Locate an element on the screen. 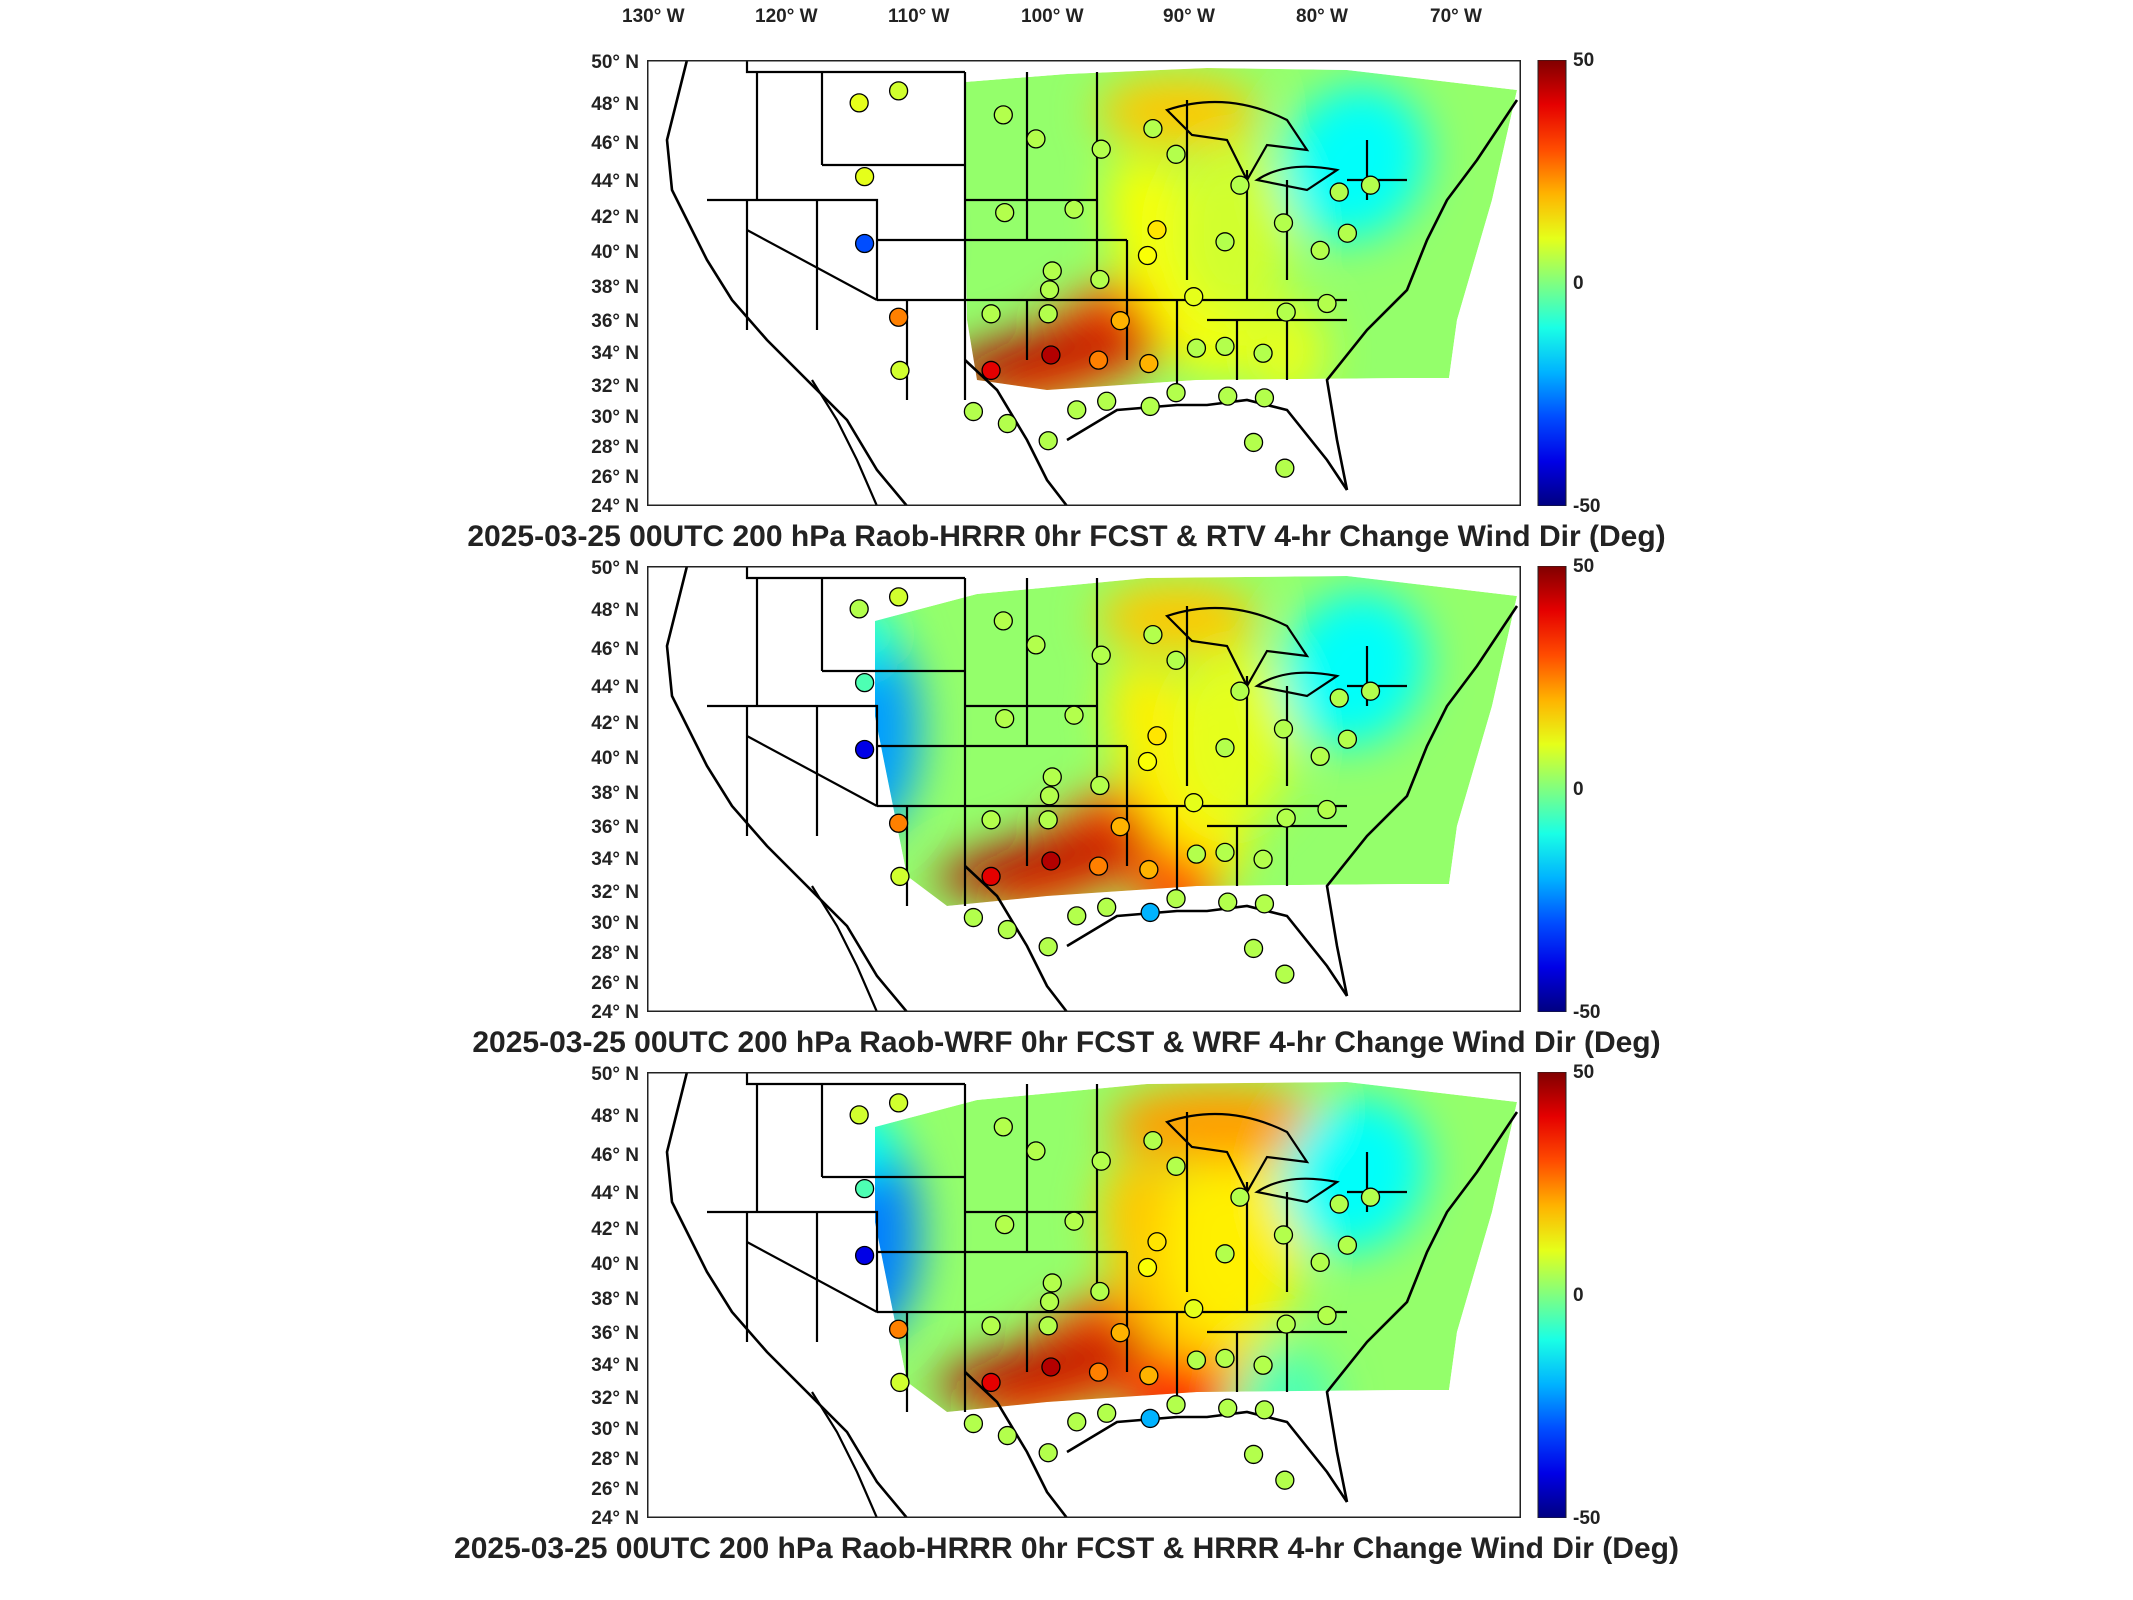 Image resolution: width=2133 pixels, height=1600 pixels. wind-direction-field is located at coordinates (1196, 741).